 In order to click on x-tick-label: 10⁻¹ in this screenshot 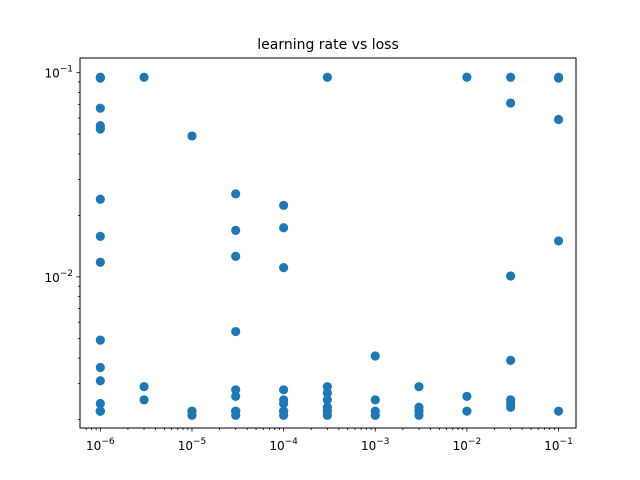, I will do `click(558, 445)`.